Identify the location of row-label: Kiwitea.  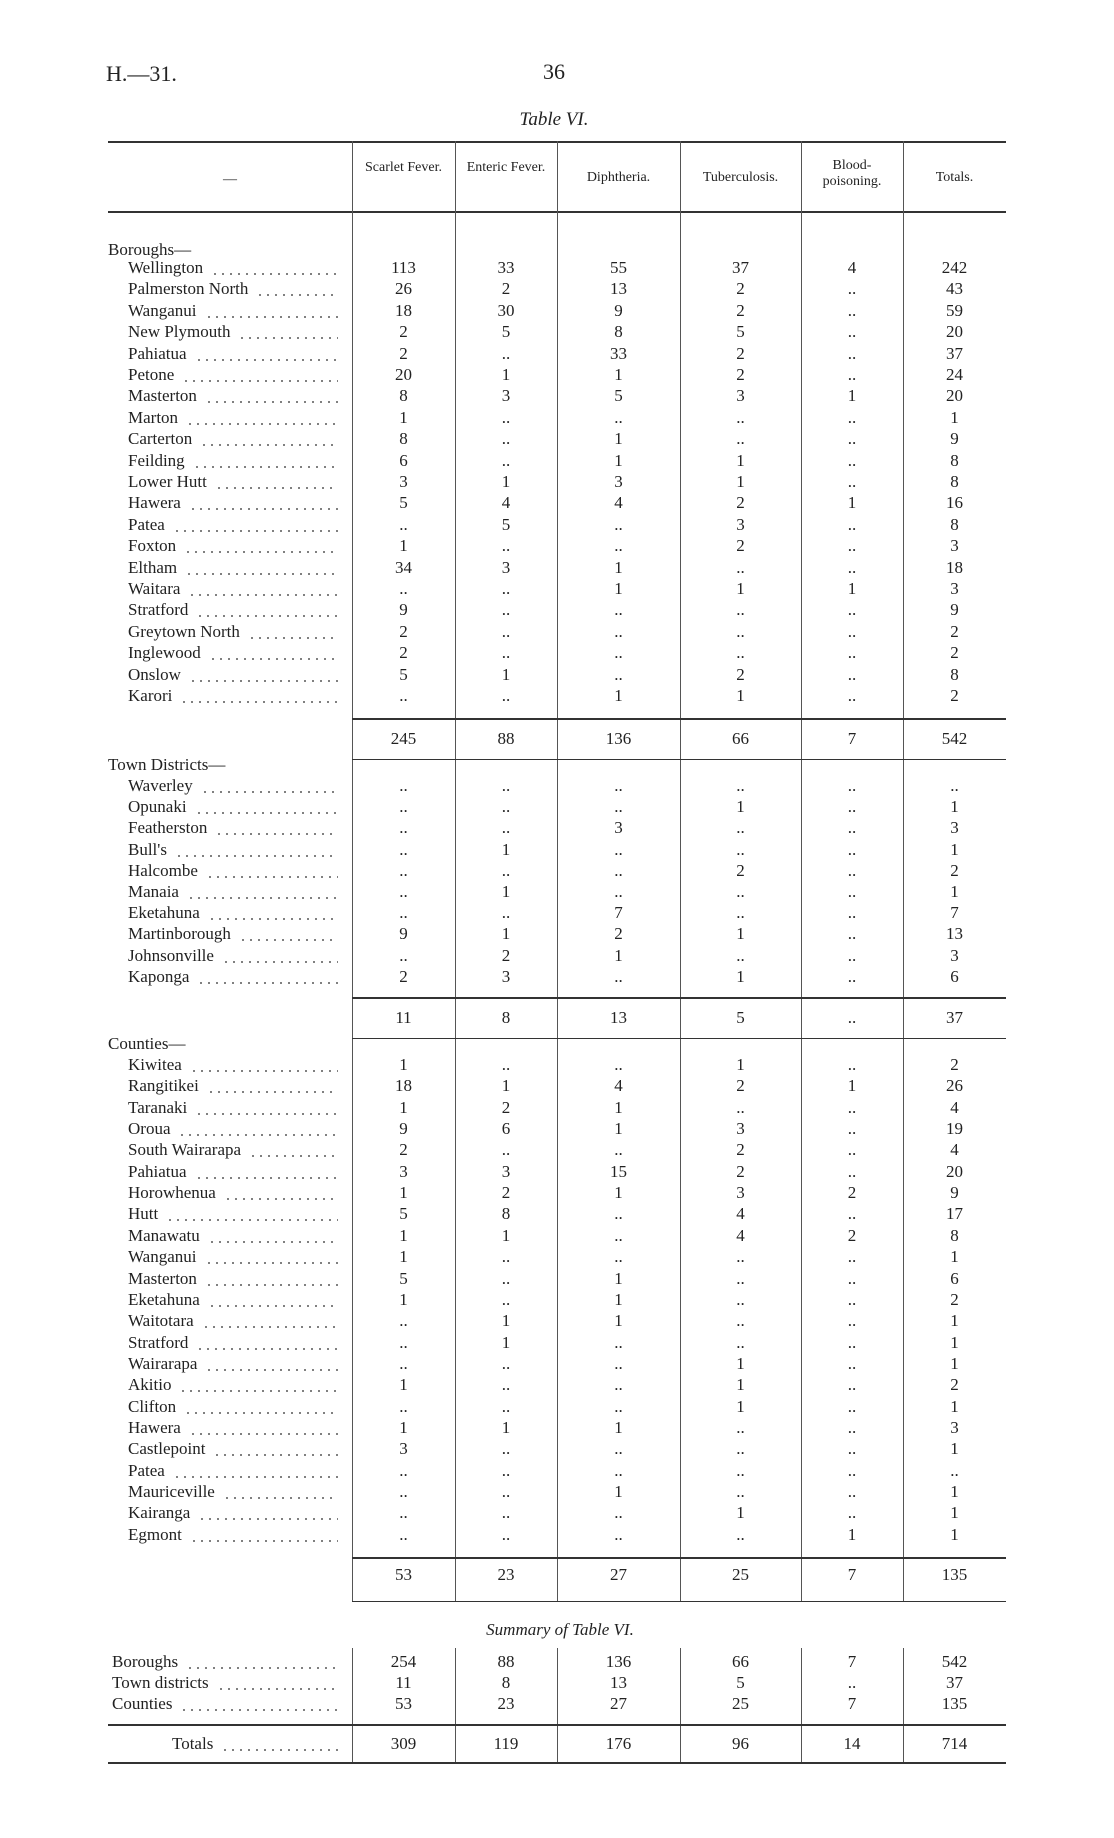
(155, 1064).